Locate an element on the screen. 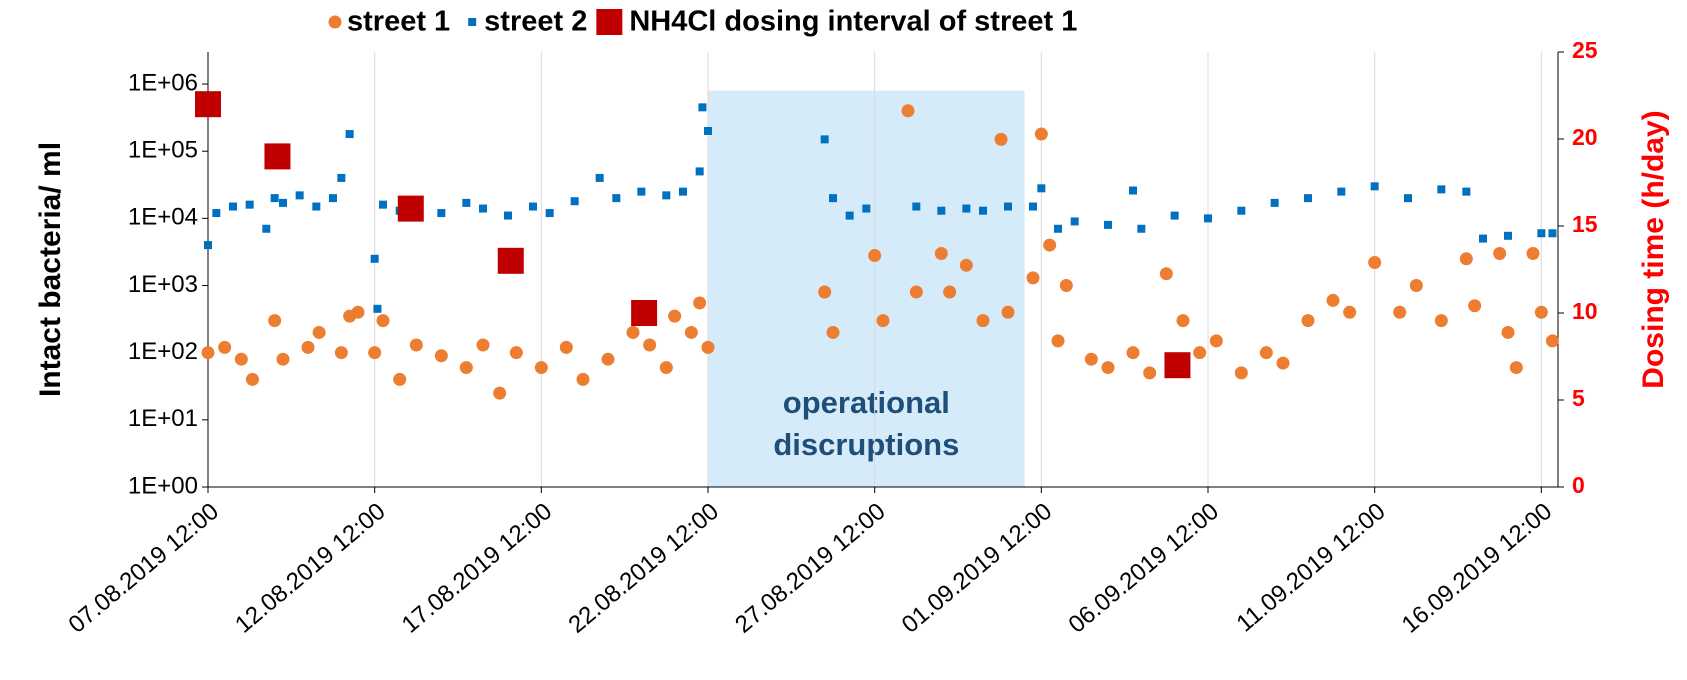  annotation-text: discruptions is located at coordinates (866, 444).